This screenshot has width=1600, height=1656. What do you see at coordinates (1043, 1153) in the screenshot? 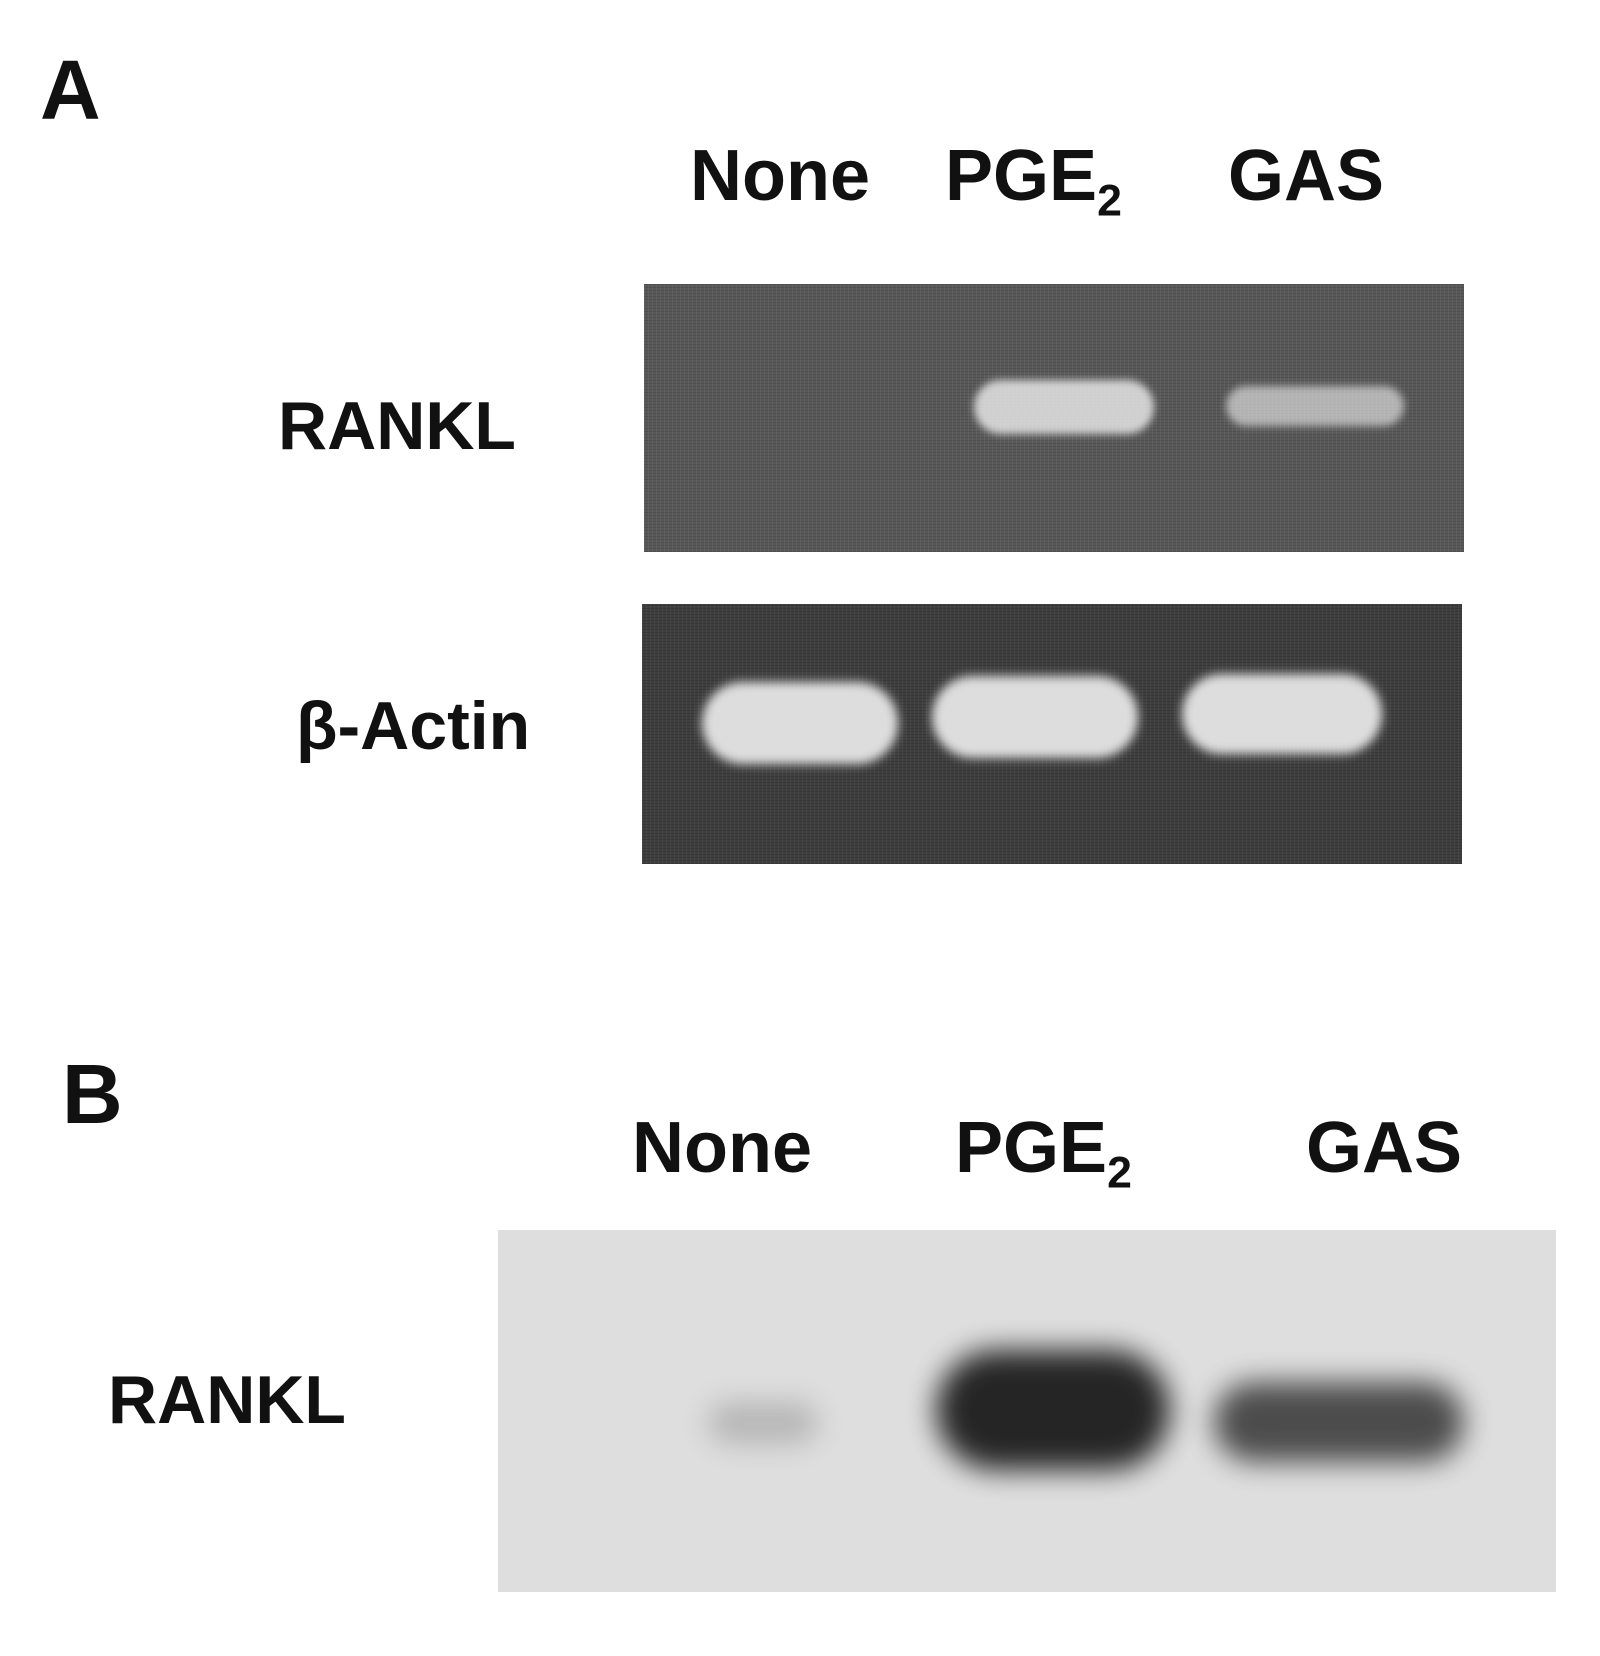
I see `panel-b-lane-label-pge2: PGE2` at bounding box center [1043, 1153].